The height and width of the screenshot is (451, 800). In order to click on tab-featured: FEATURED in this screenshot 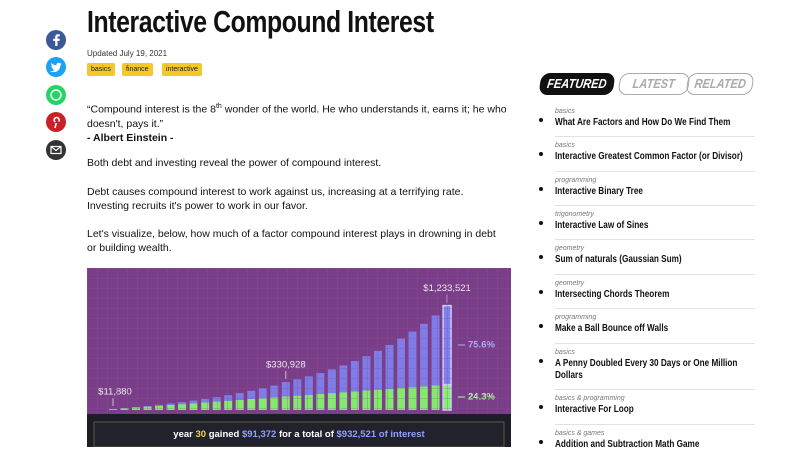, I will do `click(576, 84)`.